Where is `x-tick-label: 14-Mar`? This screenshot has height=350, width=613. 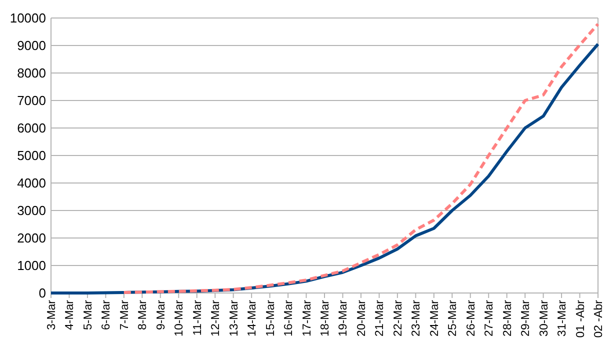 x-tick-label: 14-Mar is located at coordinates (252, 318).